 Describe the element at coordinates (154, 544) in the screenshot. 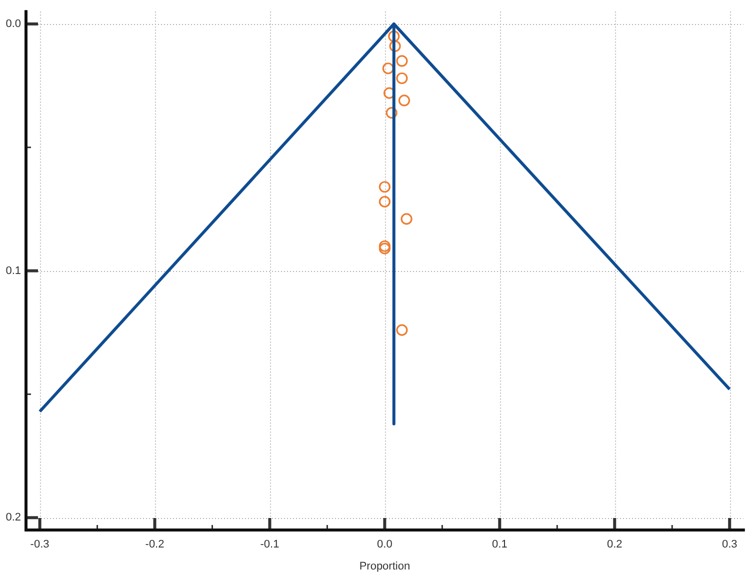

I see `x-tick-label: -0.2` at that location.